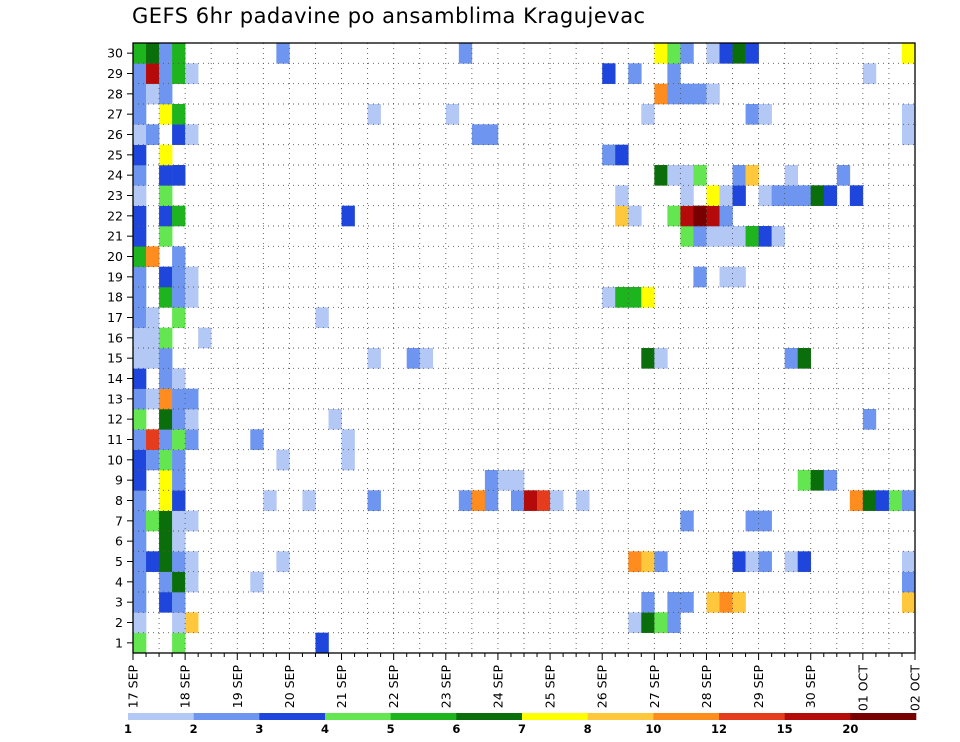 This screenshot has height=742, width=960. Describe the element at coordinates (653, 729) in the screenshot. I see `legend-label: 10` at that location.